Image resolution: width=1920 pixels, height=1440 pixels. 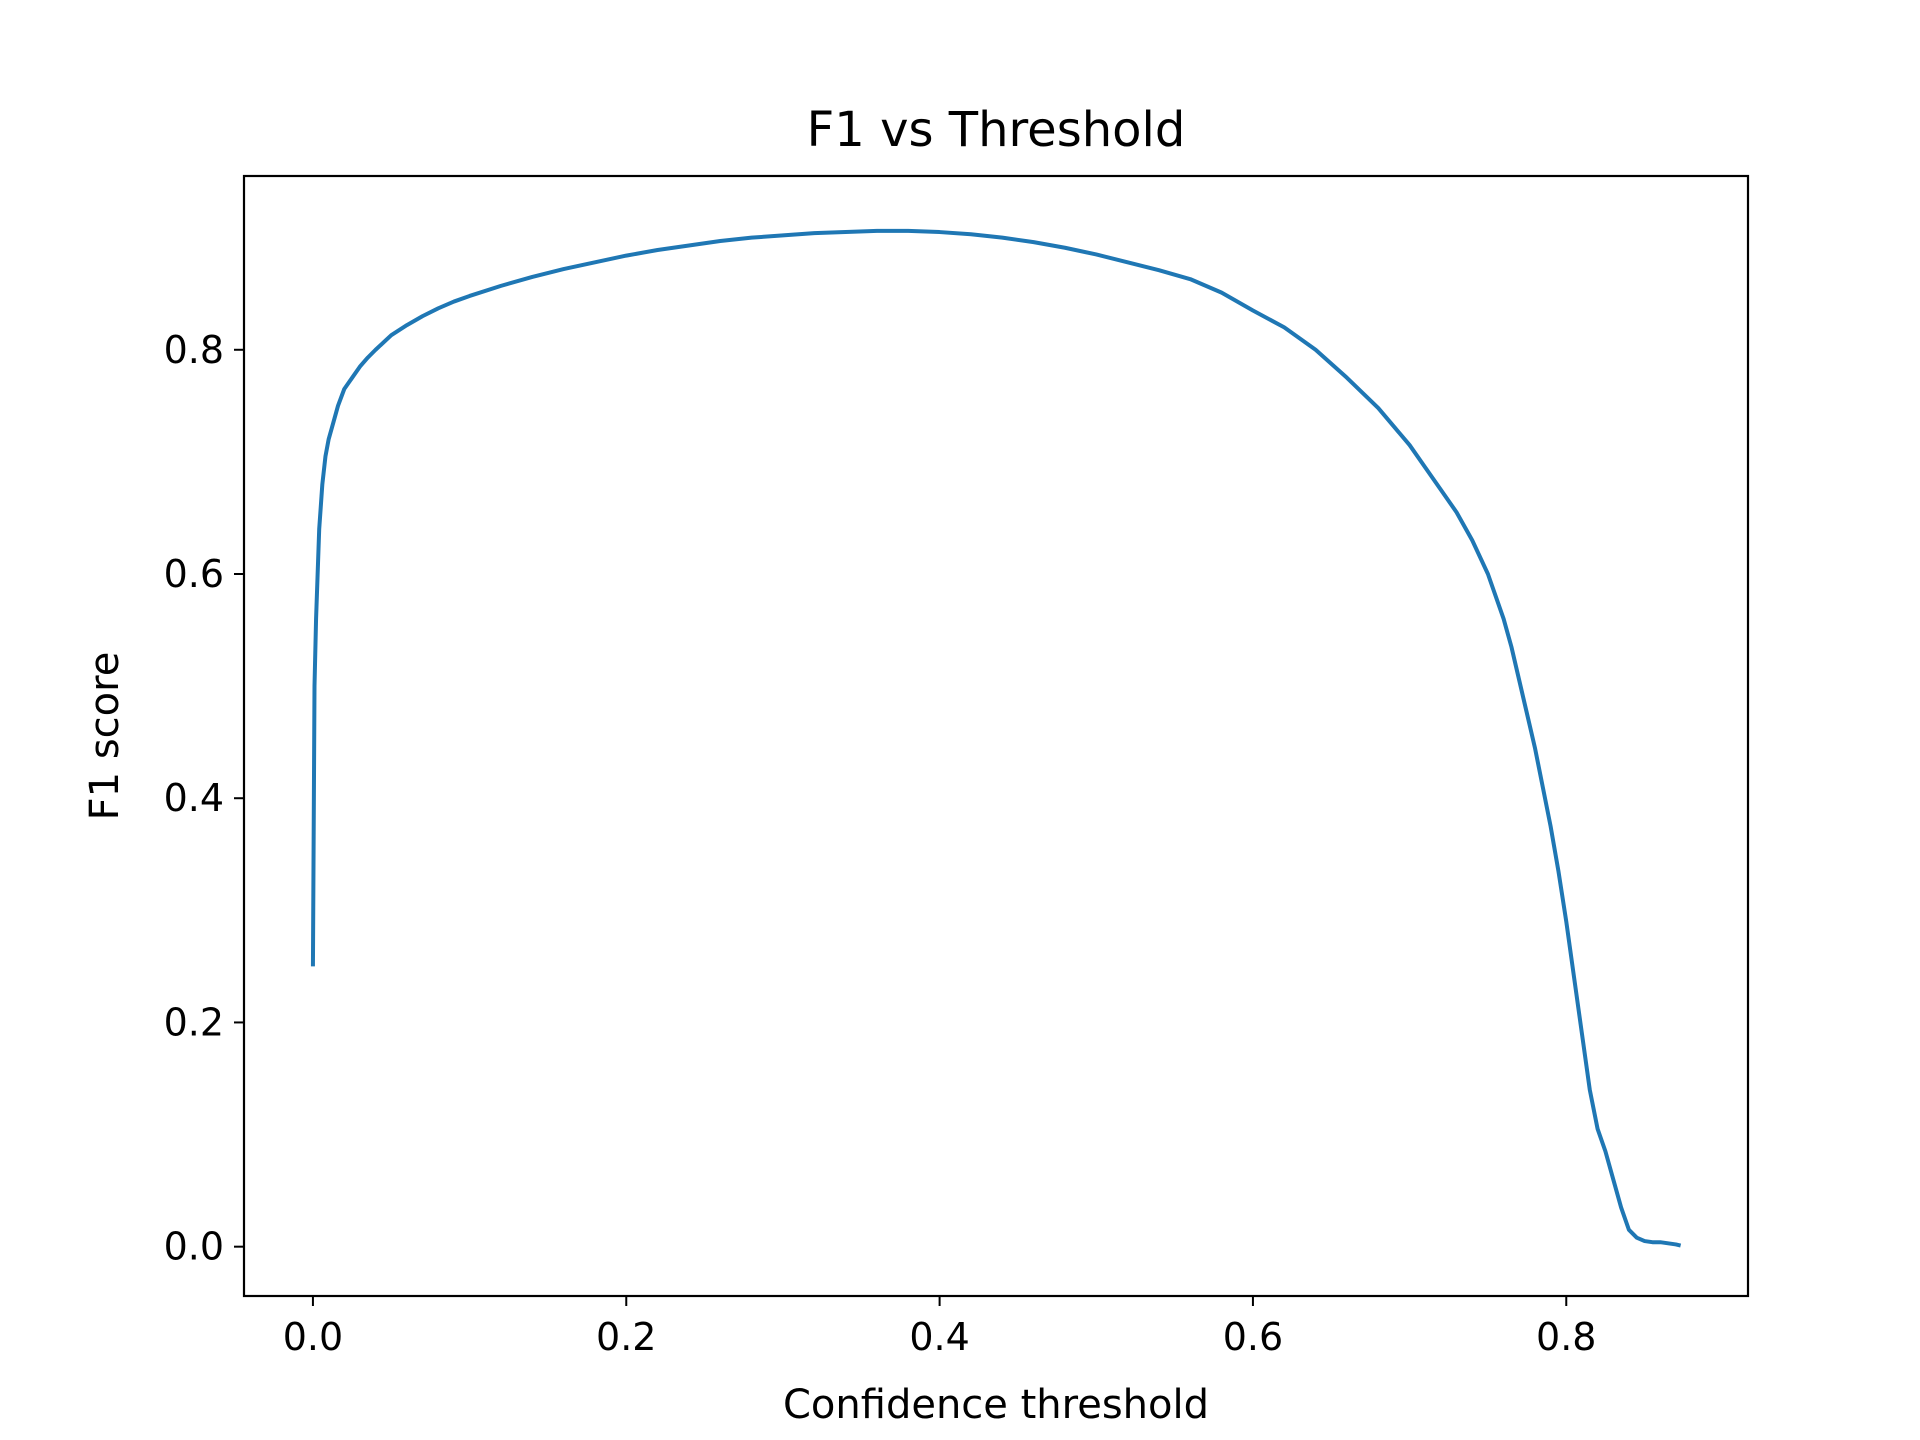 I want to click on y-tick-label: 0.0, so click(x=194, y=1247).